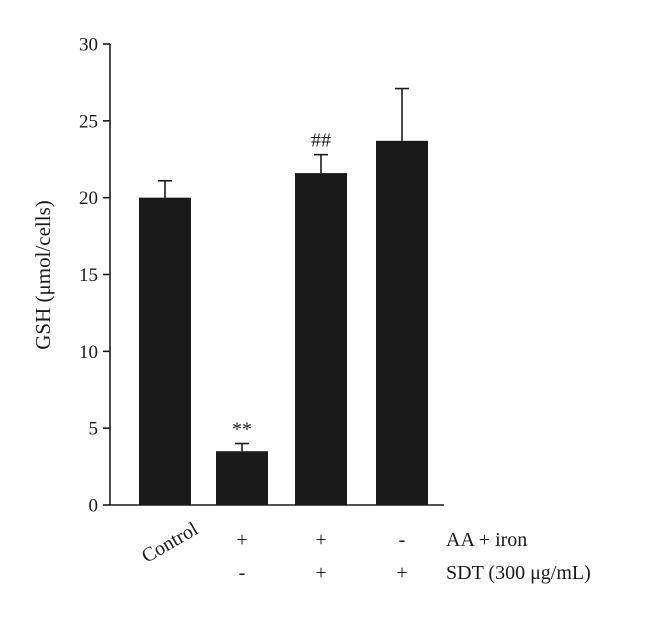 The width and height of the screenshot is (660, 617). Describe the element at coordinates (88, 352) in the screenshot. I see `y-tick-label: 10` at that location.